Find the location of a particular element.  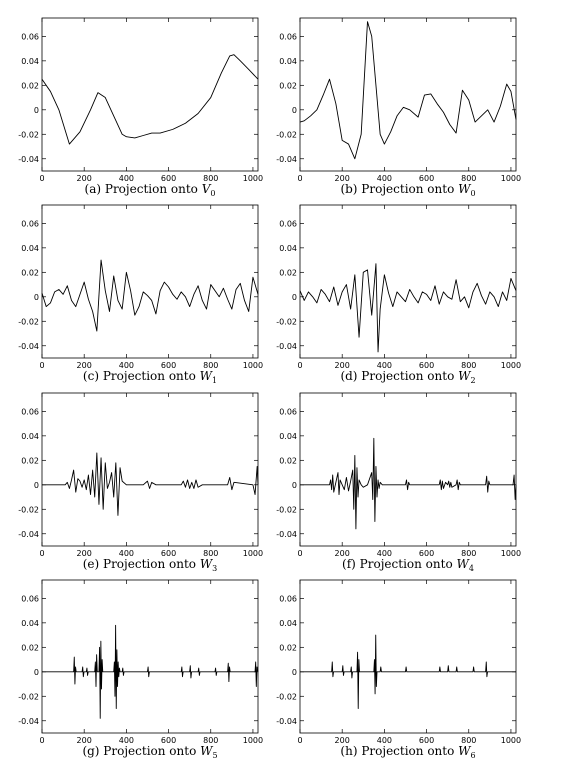

subplot-caption: (e) Projection onto W3 is located at coordinates (150, 565).